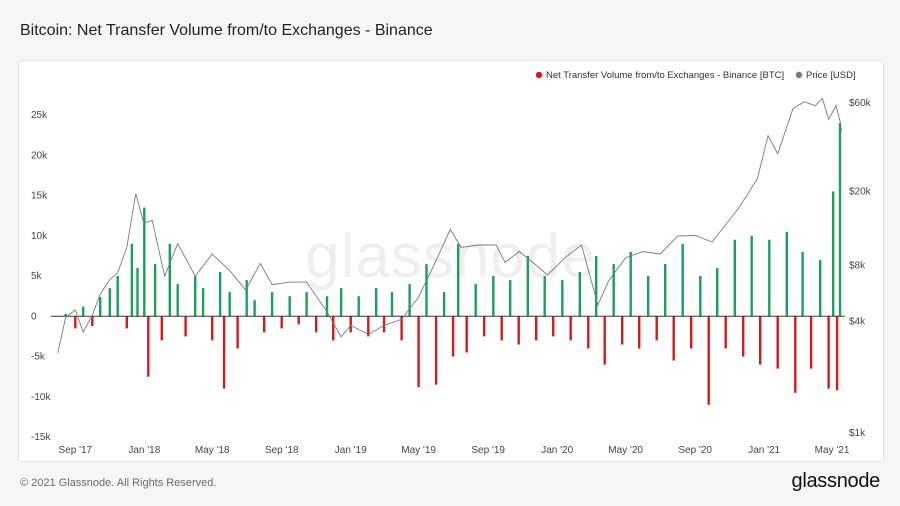 Image resolution: width=900 pixels, height=506 pixels. I want to click on x-tick-label: May '19, so click(418, 450).